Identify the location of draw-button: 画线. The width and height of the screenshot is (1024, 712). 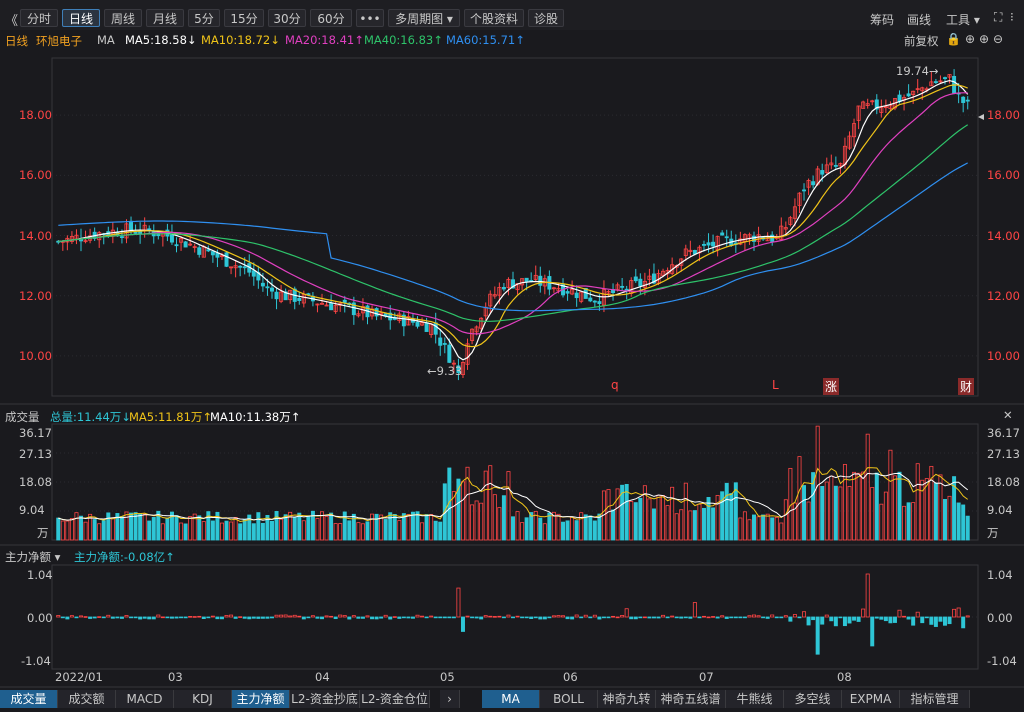
(919, 20).